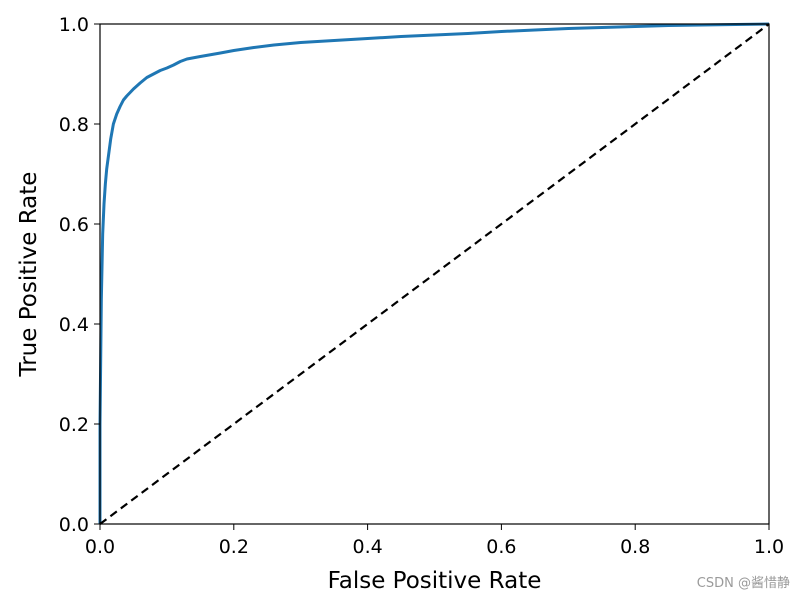  What do you see at coordinates (29, 275) in the screenshot?
I see `y-axis-title: True Positive Rate` at bounding box center [29, 275].